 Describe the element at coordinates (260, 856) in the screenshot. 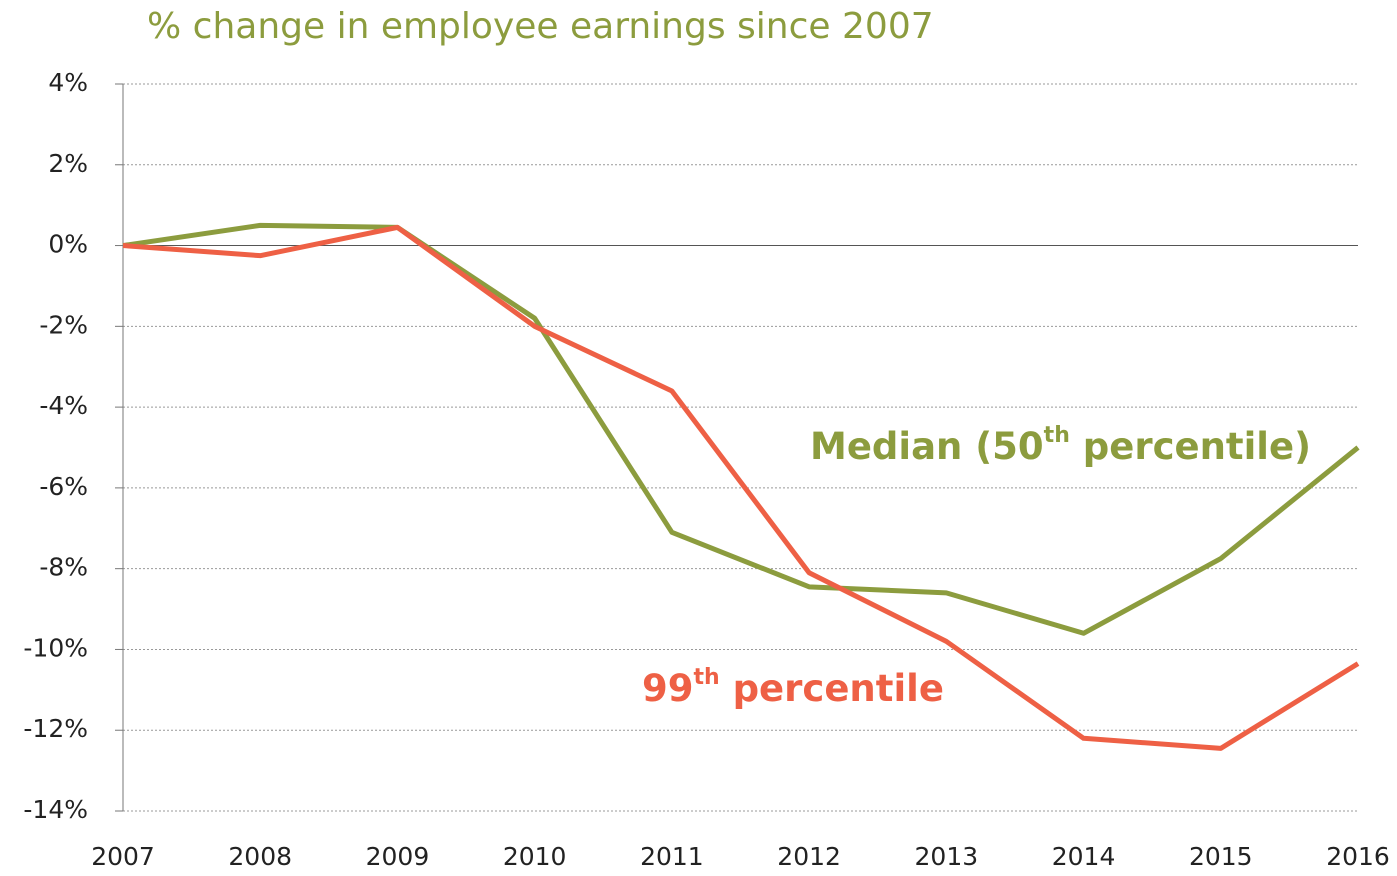

I see `x-tick-label: 2008` at that location.